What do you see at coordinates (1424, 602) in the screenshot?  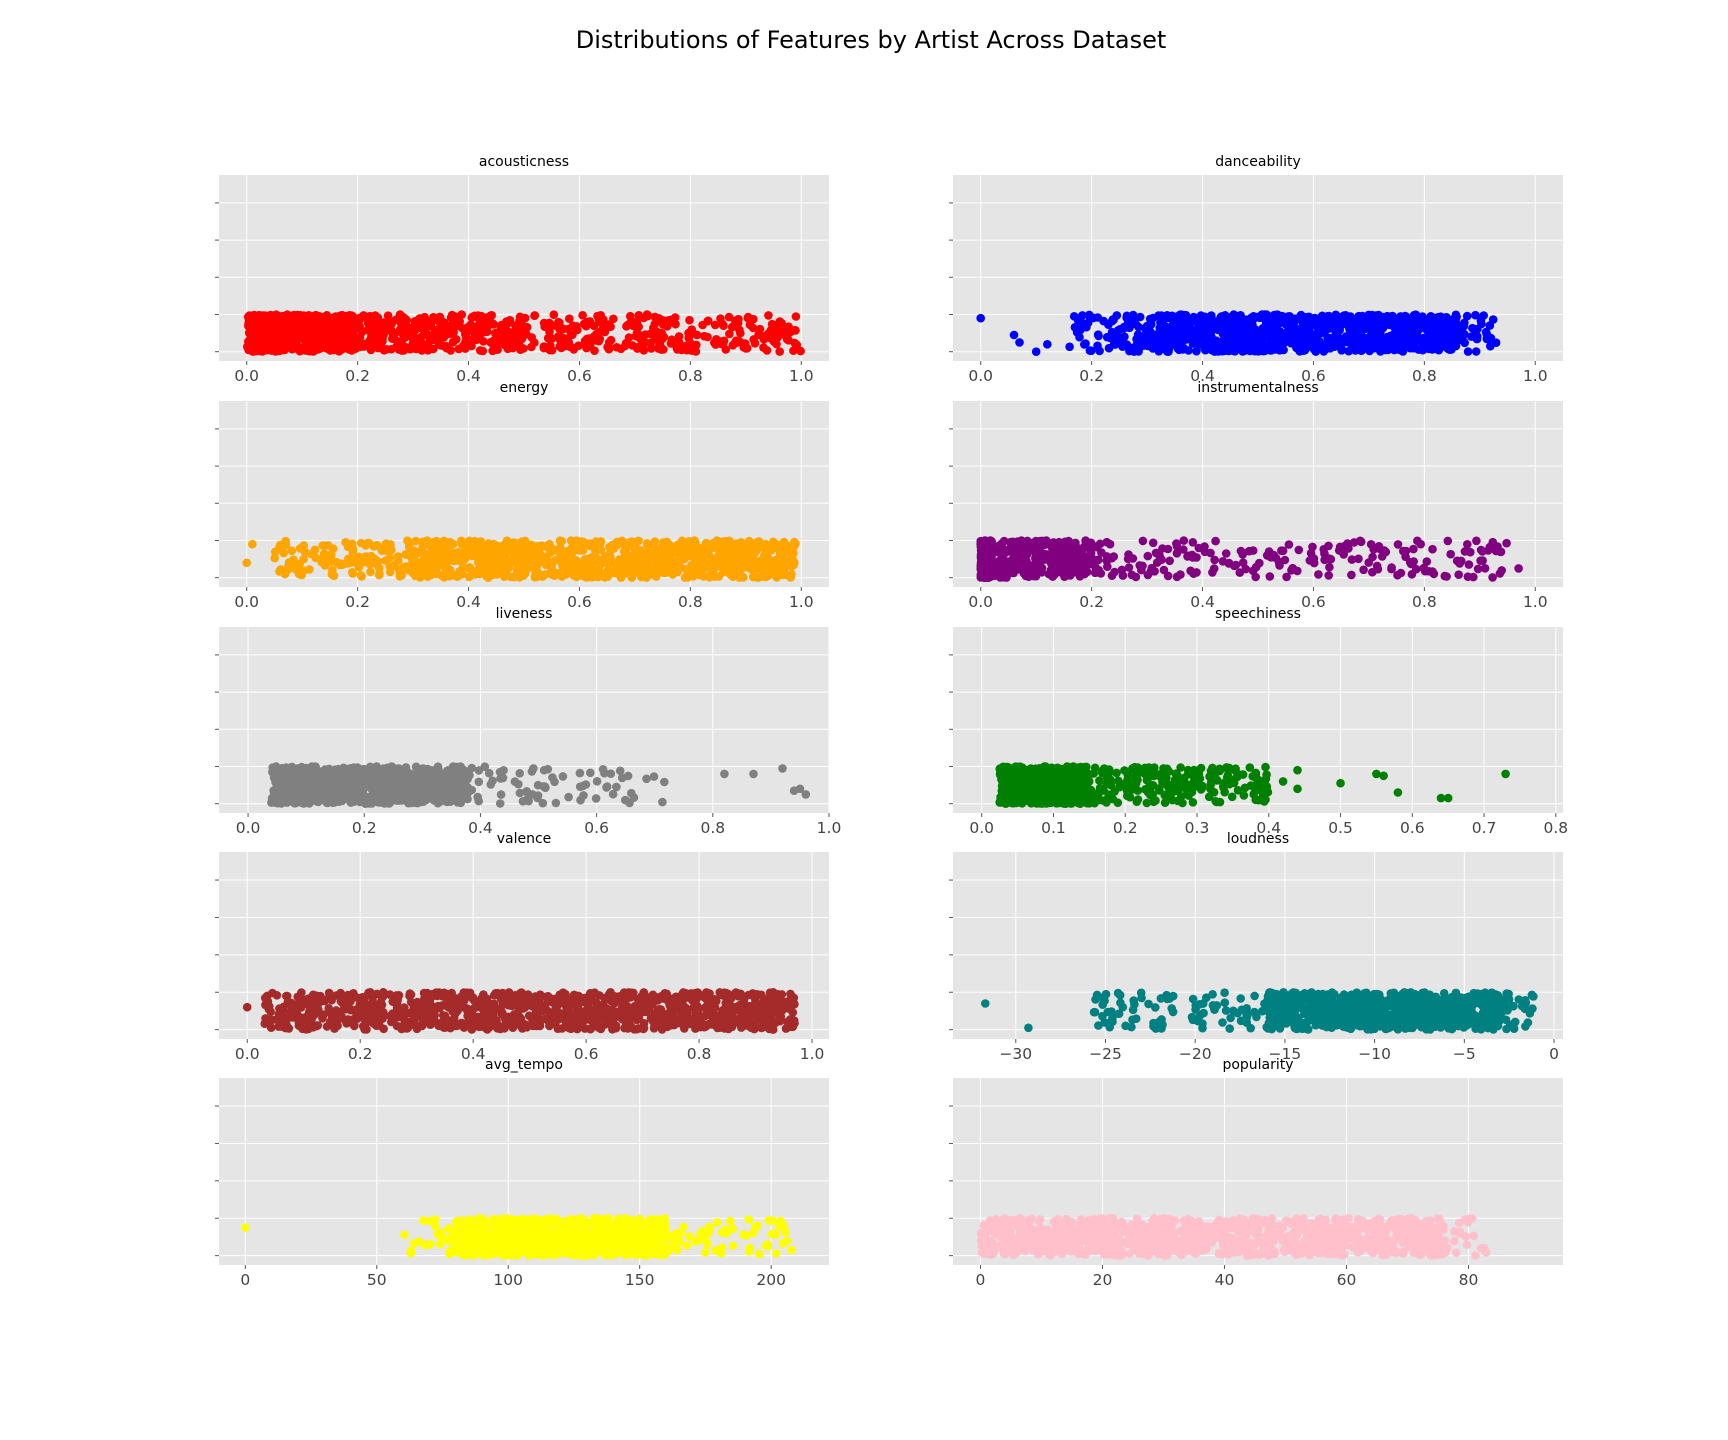 I see `x-tick-label: 0.8` at bounding box center [1424, 602].